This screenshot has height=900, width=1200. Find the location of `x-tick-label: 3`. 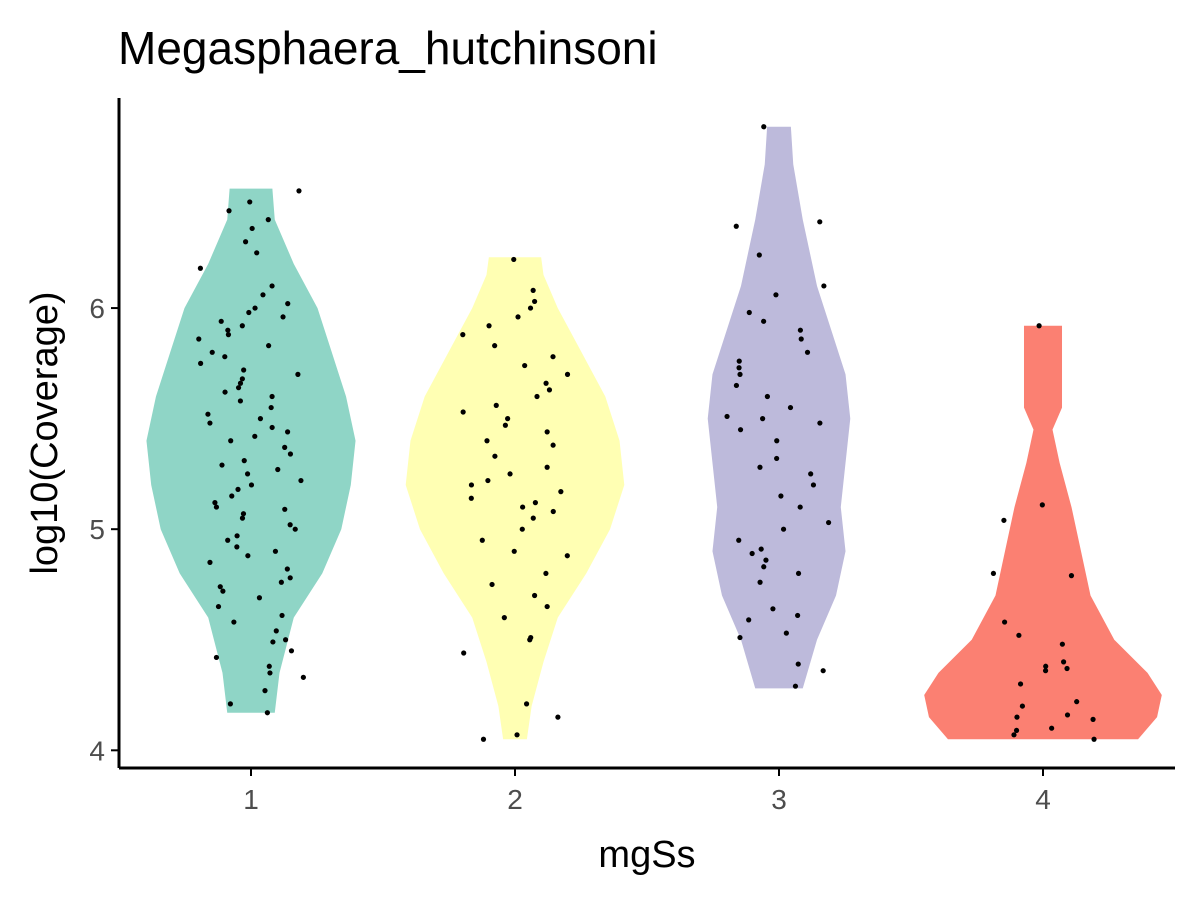

x-tick-label: 3 is located at coordinates (779, 799).